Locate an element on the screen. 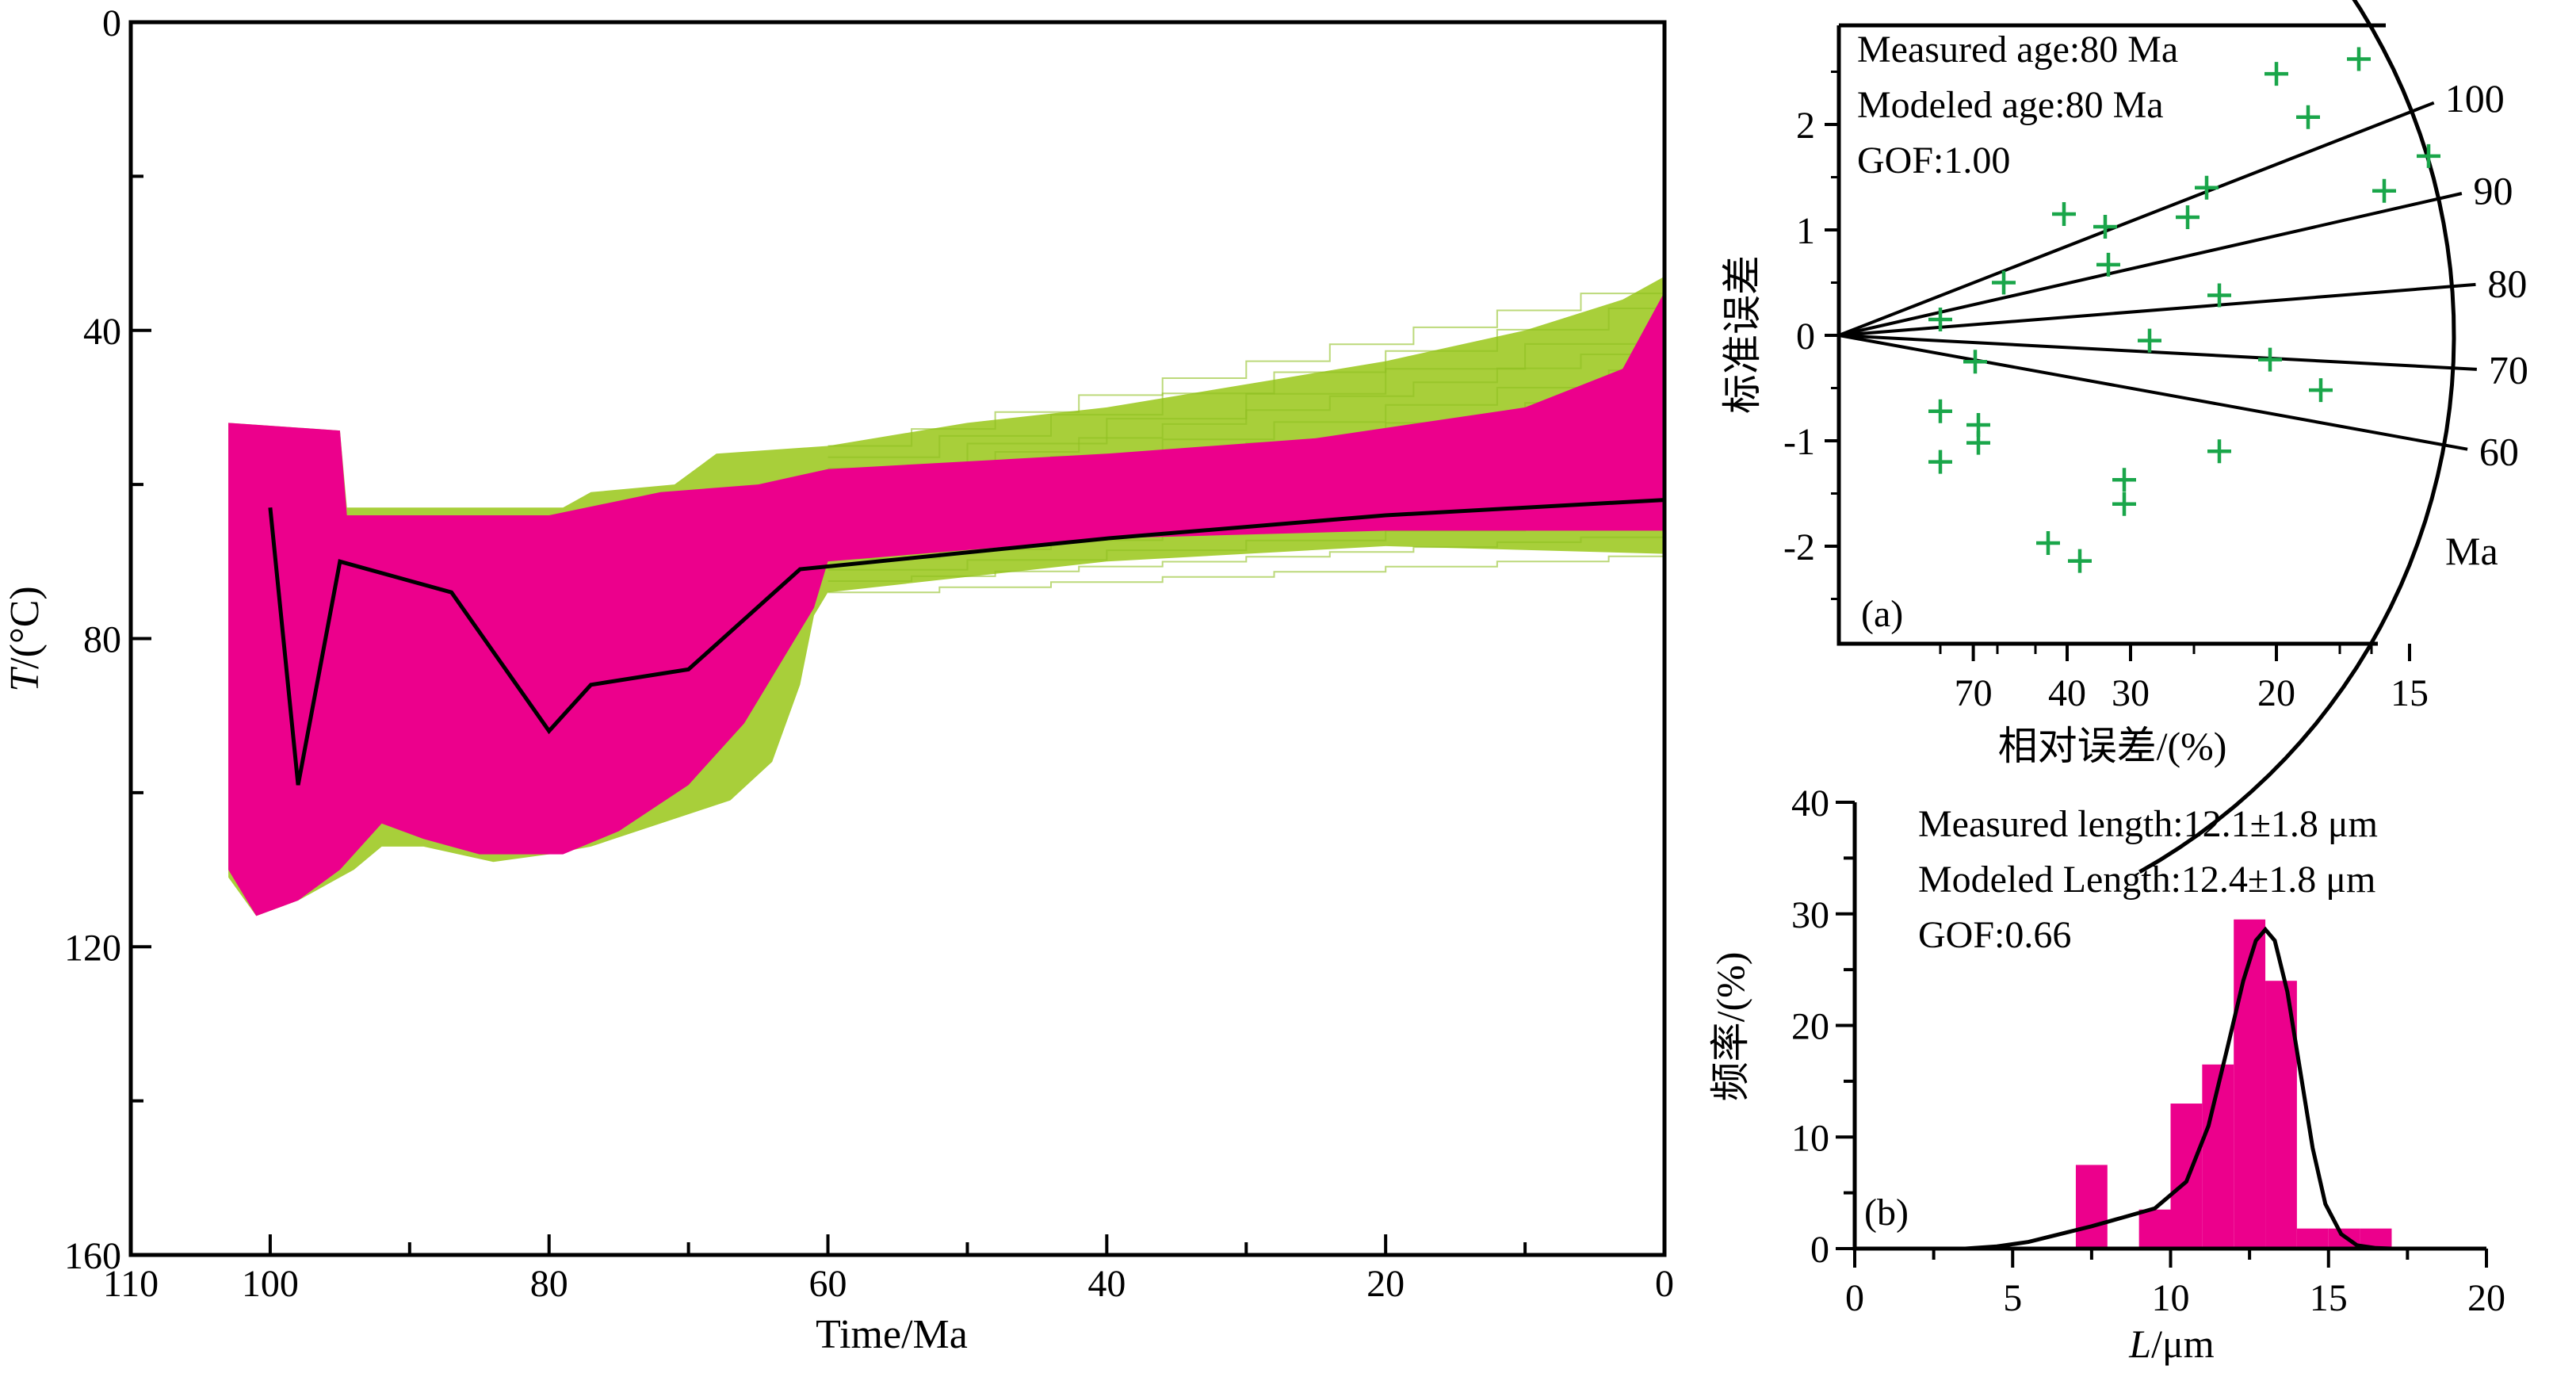 The width and height of the screenshot is (2576, 1381). histogram-model-curve is located at coordinates (2178, 1088).